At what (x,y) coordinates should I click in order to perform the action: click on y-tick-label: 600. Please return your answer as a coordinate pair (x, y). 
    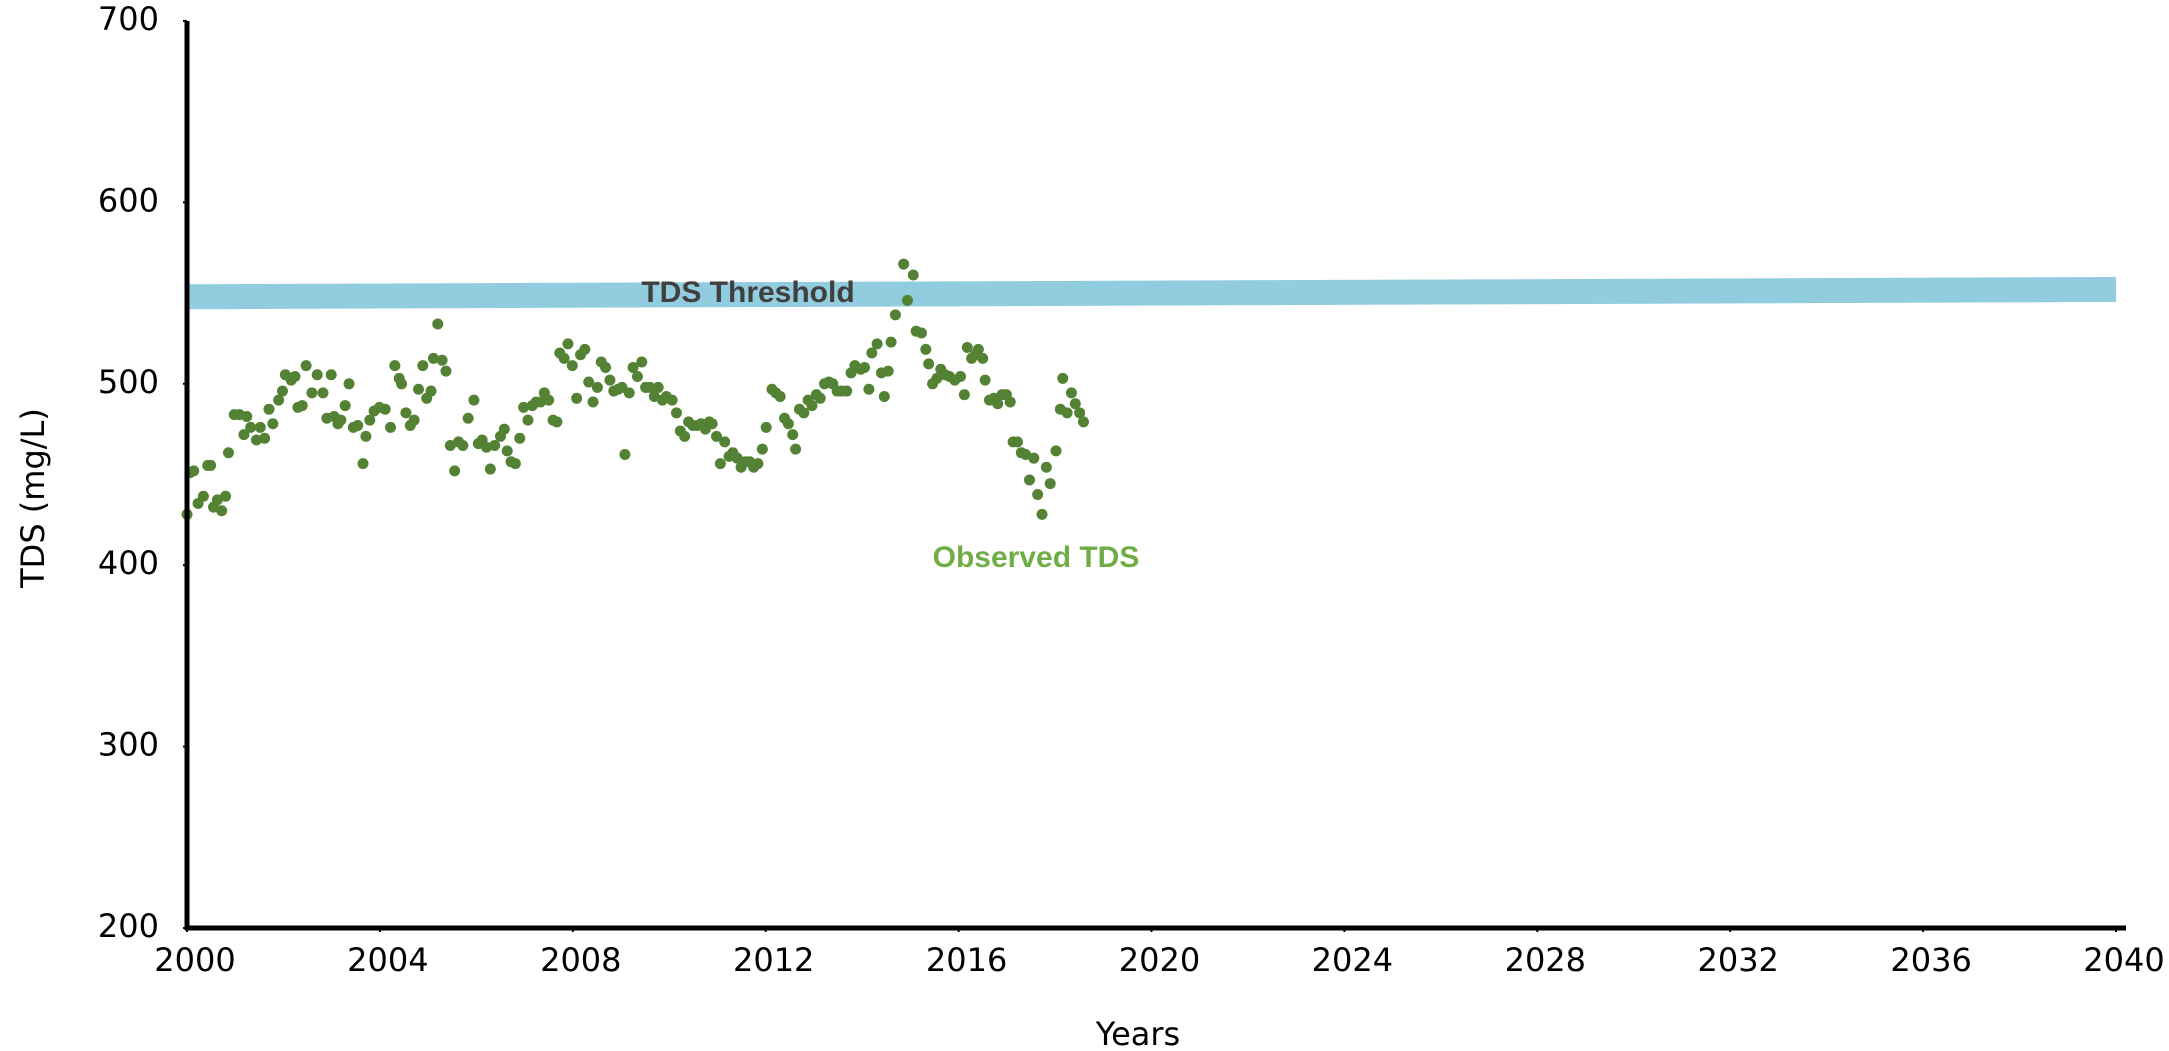
    Looking at the image, I should click on (128, 200).